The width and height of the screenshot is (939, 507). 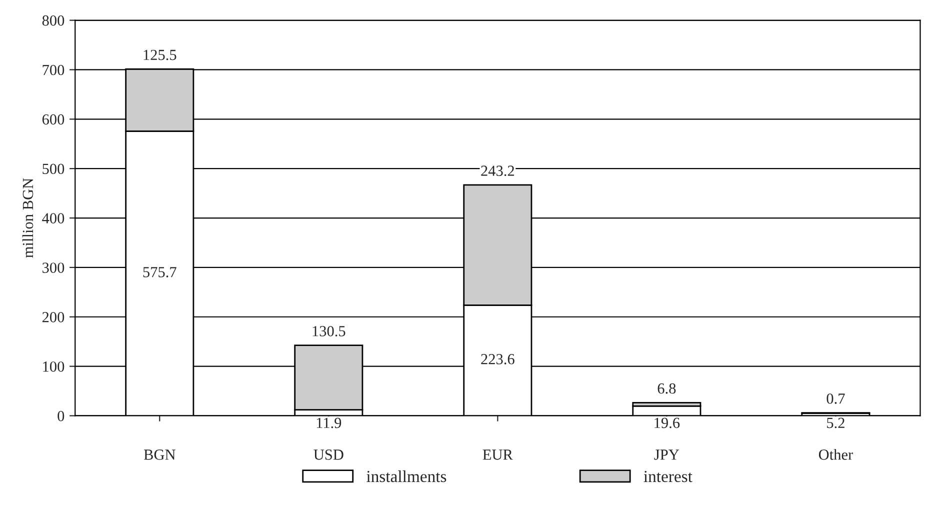 I want to click on data-label: 130.5, so click(x=329, y=331).